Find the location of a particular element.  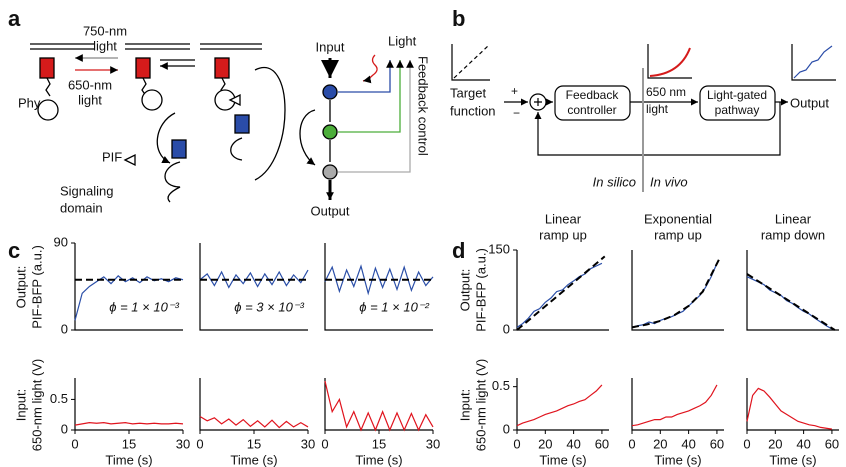

label: function is located at coordinates (473, 110).